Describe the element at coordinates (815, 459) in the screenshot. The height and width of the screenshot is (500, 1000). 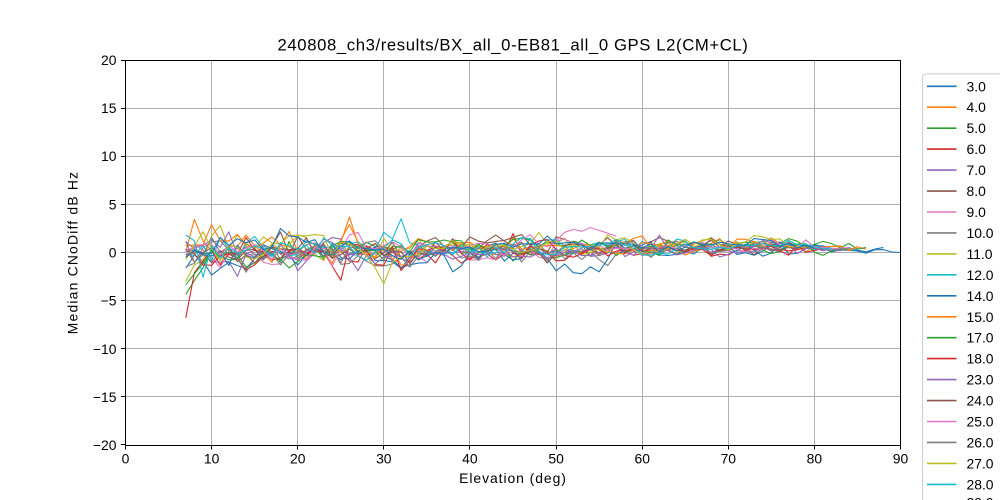
I see `svg-text: 80` at that location.